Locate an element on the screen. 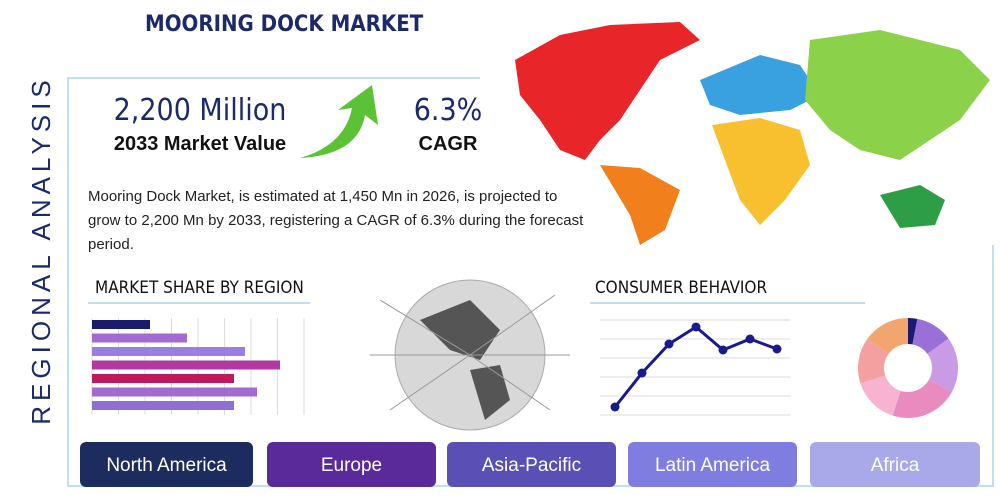 This screenshot has width=1000, height=500. region-label: North America is located at coordinates (166, 465).